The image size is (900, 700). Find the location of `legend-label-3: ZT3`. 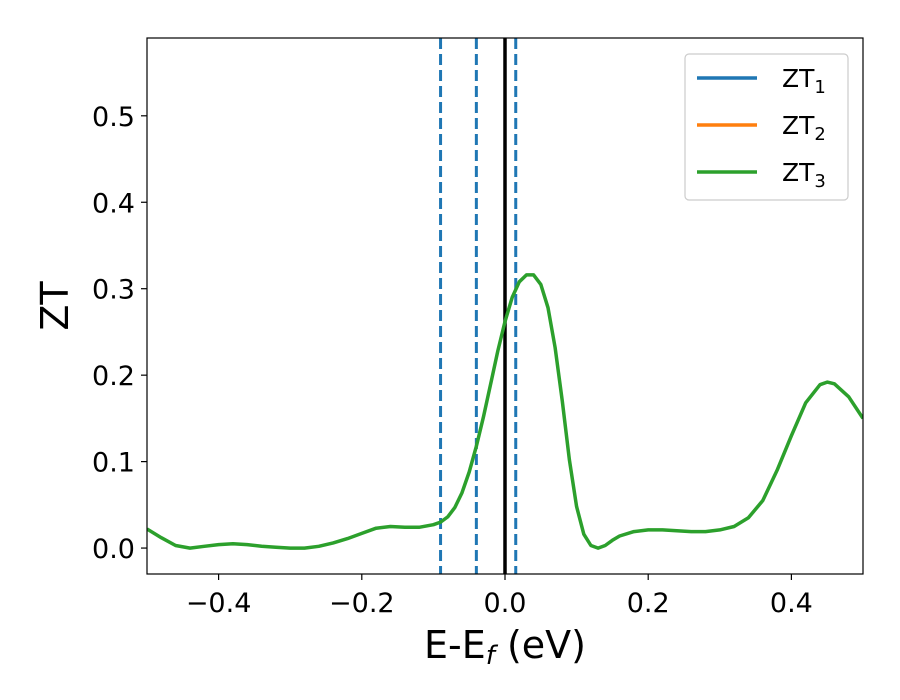

legend-label-3: ZT3 is located at coordinates (804, 175).